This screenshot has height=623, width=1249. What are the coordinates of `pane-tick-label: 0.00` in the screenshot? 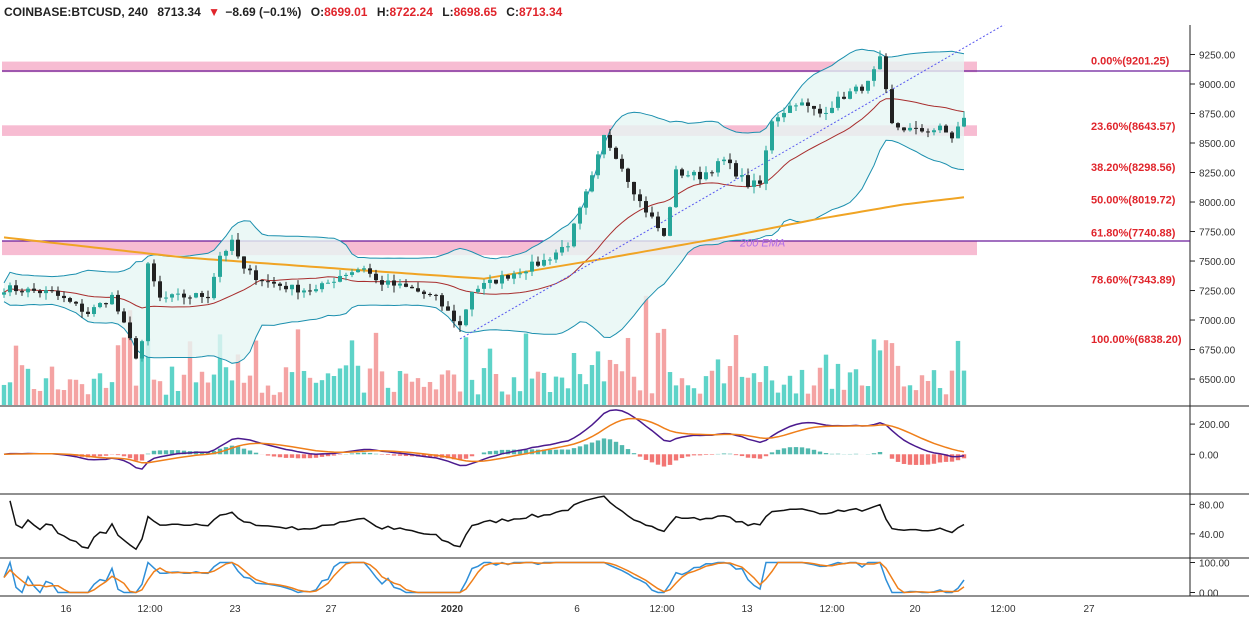 It's located at (1209, 455).